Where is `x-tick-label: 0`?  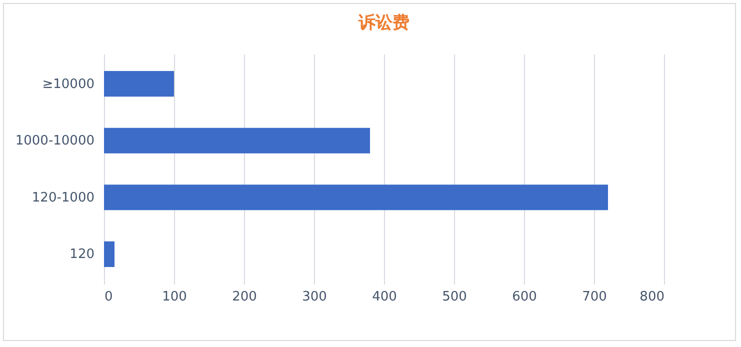
x-tick-label: 0 is located at coordinates (108, 297).